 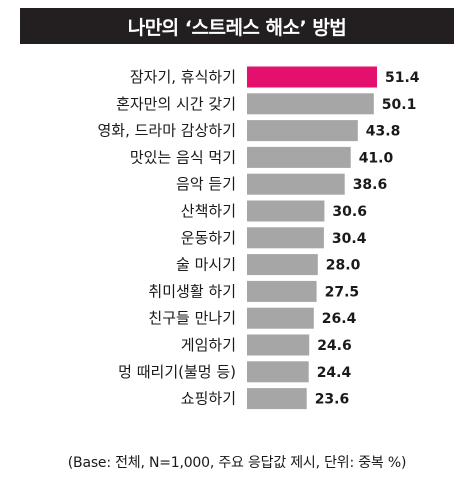 What do you see at coordinates (208, 211) in the screenshot?
I see `category-label: 산책하기` at bounding box center [208, 211].